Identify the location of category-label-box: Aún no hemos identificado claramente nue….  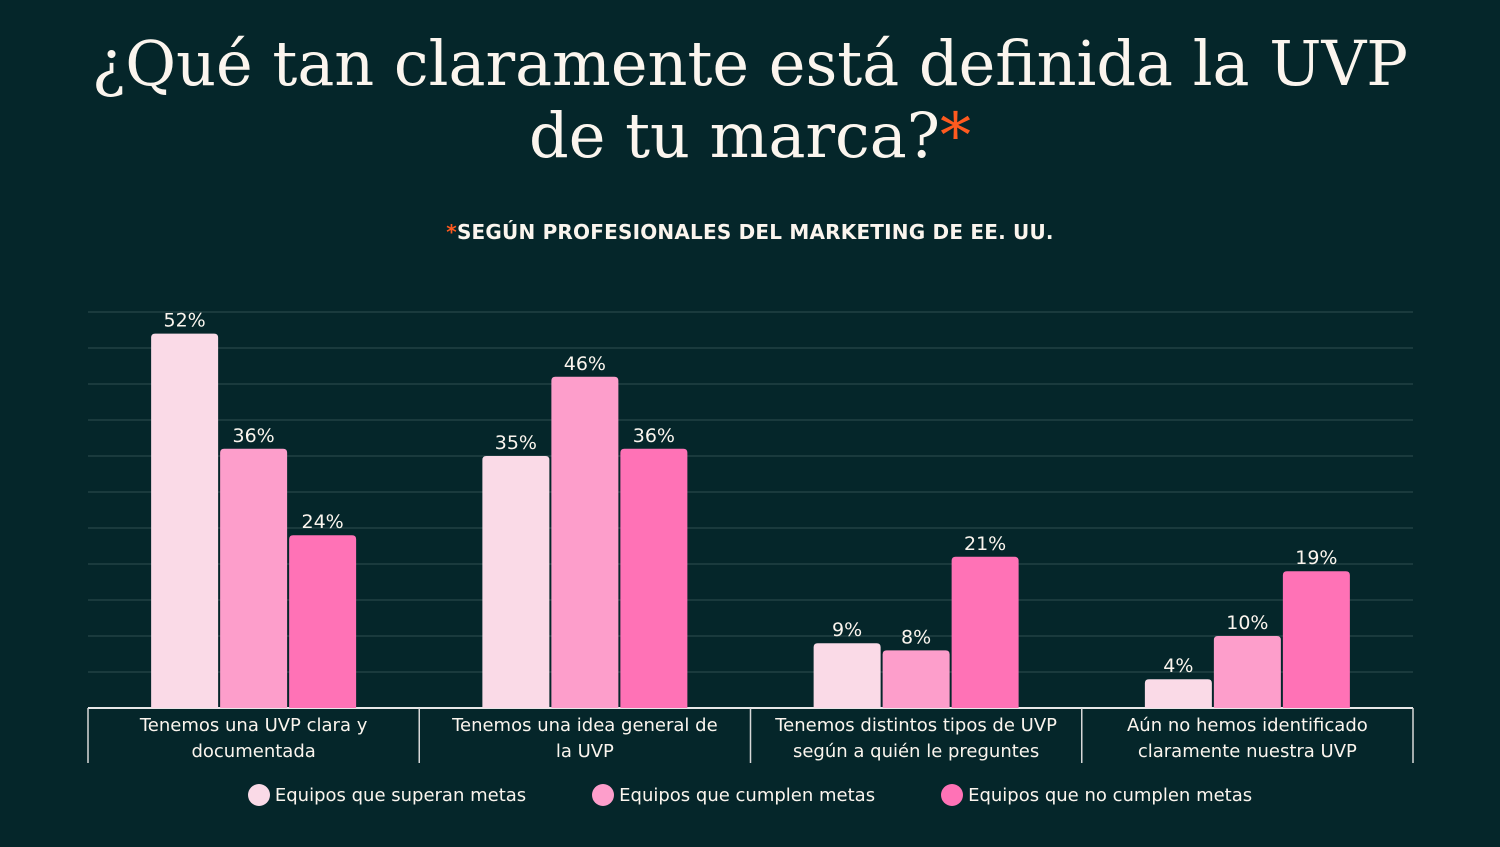
(1247, 738).